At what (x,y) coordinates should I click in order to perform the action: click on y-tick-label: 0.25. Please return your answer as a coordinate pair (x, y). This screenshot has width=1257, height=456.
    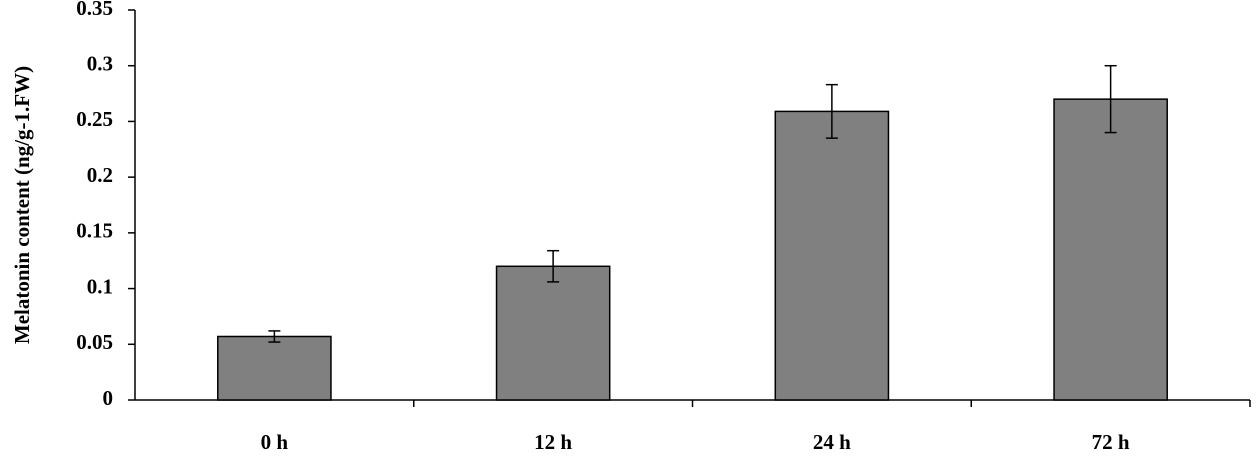
    Looking at the image, I should click on (94, 119).